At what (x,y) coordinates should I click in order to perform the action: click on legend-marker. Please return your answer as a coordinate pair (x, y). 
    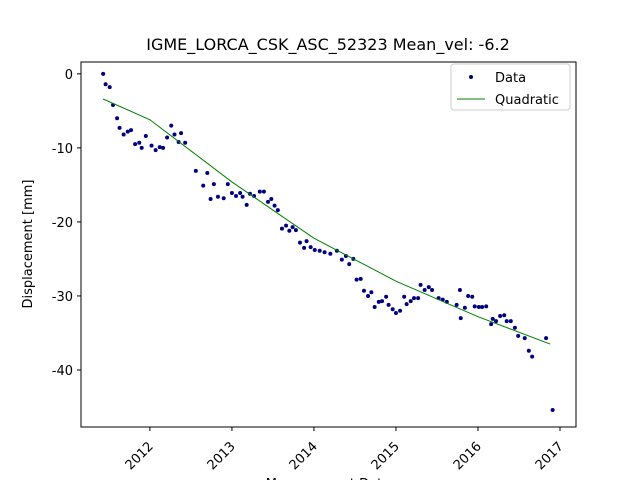
    Looking at the image, I should click on (471, 77).